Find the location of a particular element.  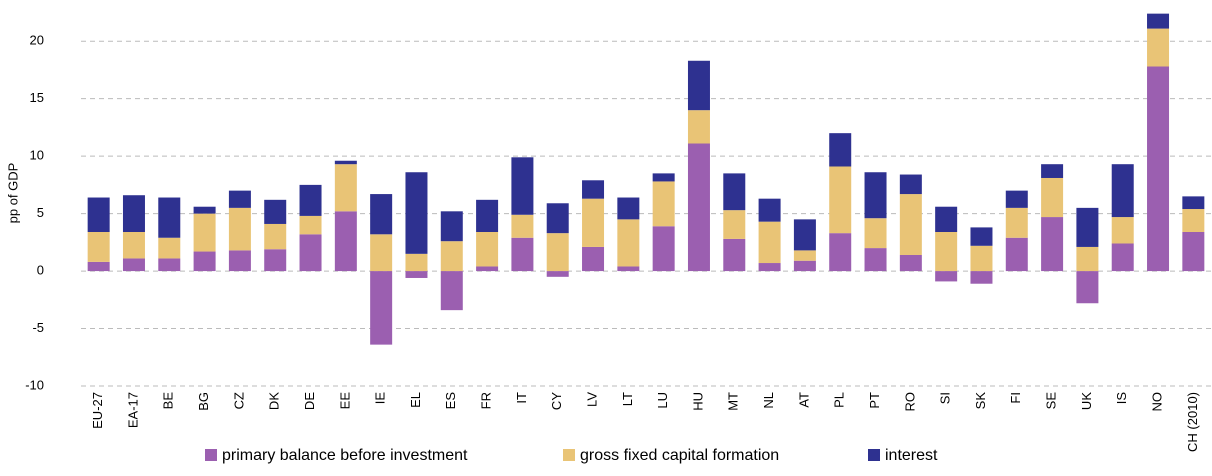

y-tick-label: 15 is located at coordinates (37, 97).